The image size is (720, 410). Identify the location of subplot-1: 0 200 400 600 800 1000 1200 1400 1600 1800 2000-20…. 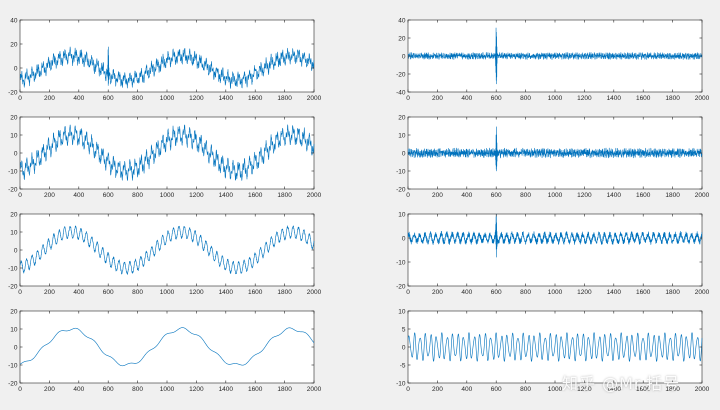
(165, 59).